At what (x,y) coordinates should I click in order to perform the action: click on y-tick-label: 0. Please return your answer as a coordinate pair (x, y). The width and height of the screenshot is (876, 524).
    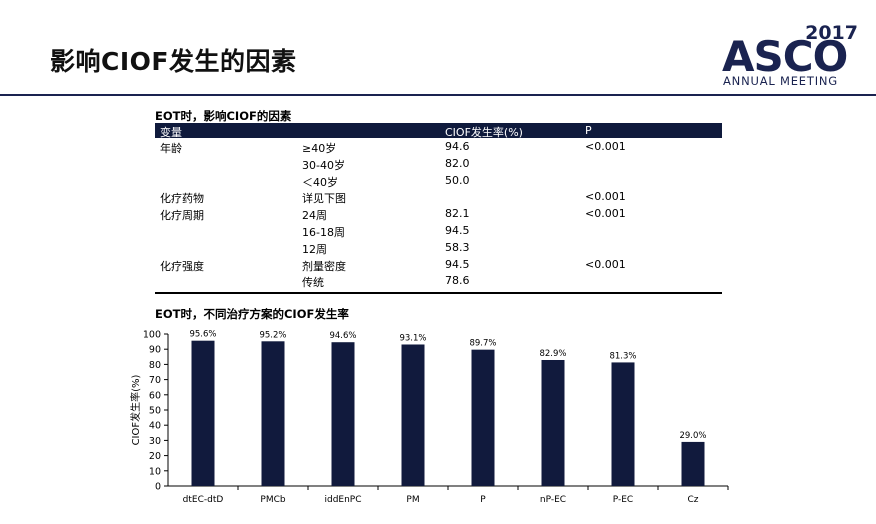
    Looking at the image, I should click on (158, 487).